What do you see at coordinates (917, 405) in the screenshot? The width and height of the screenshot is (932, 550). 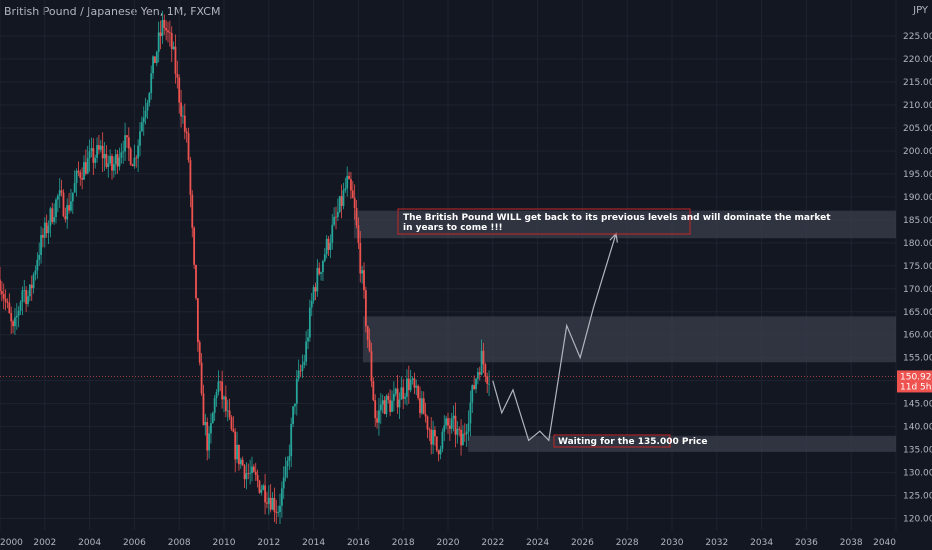 I see `y-tick-label: 145.000` at bounding box center [917, 405].